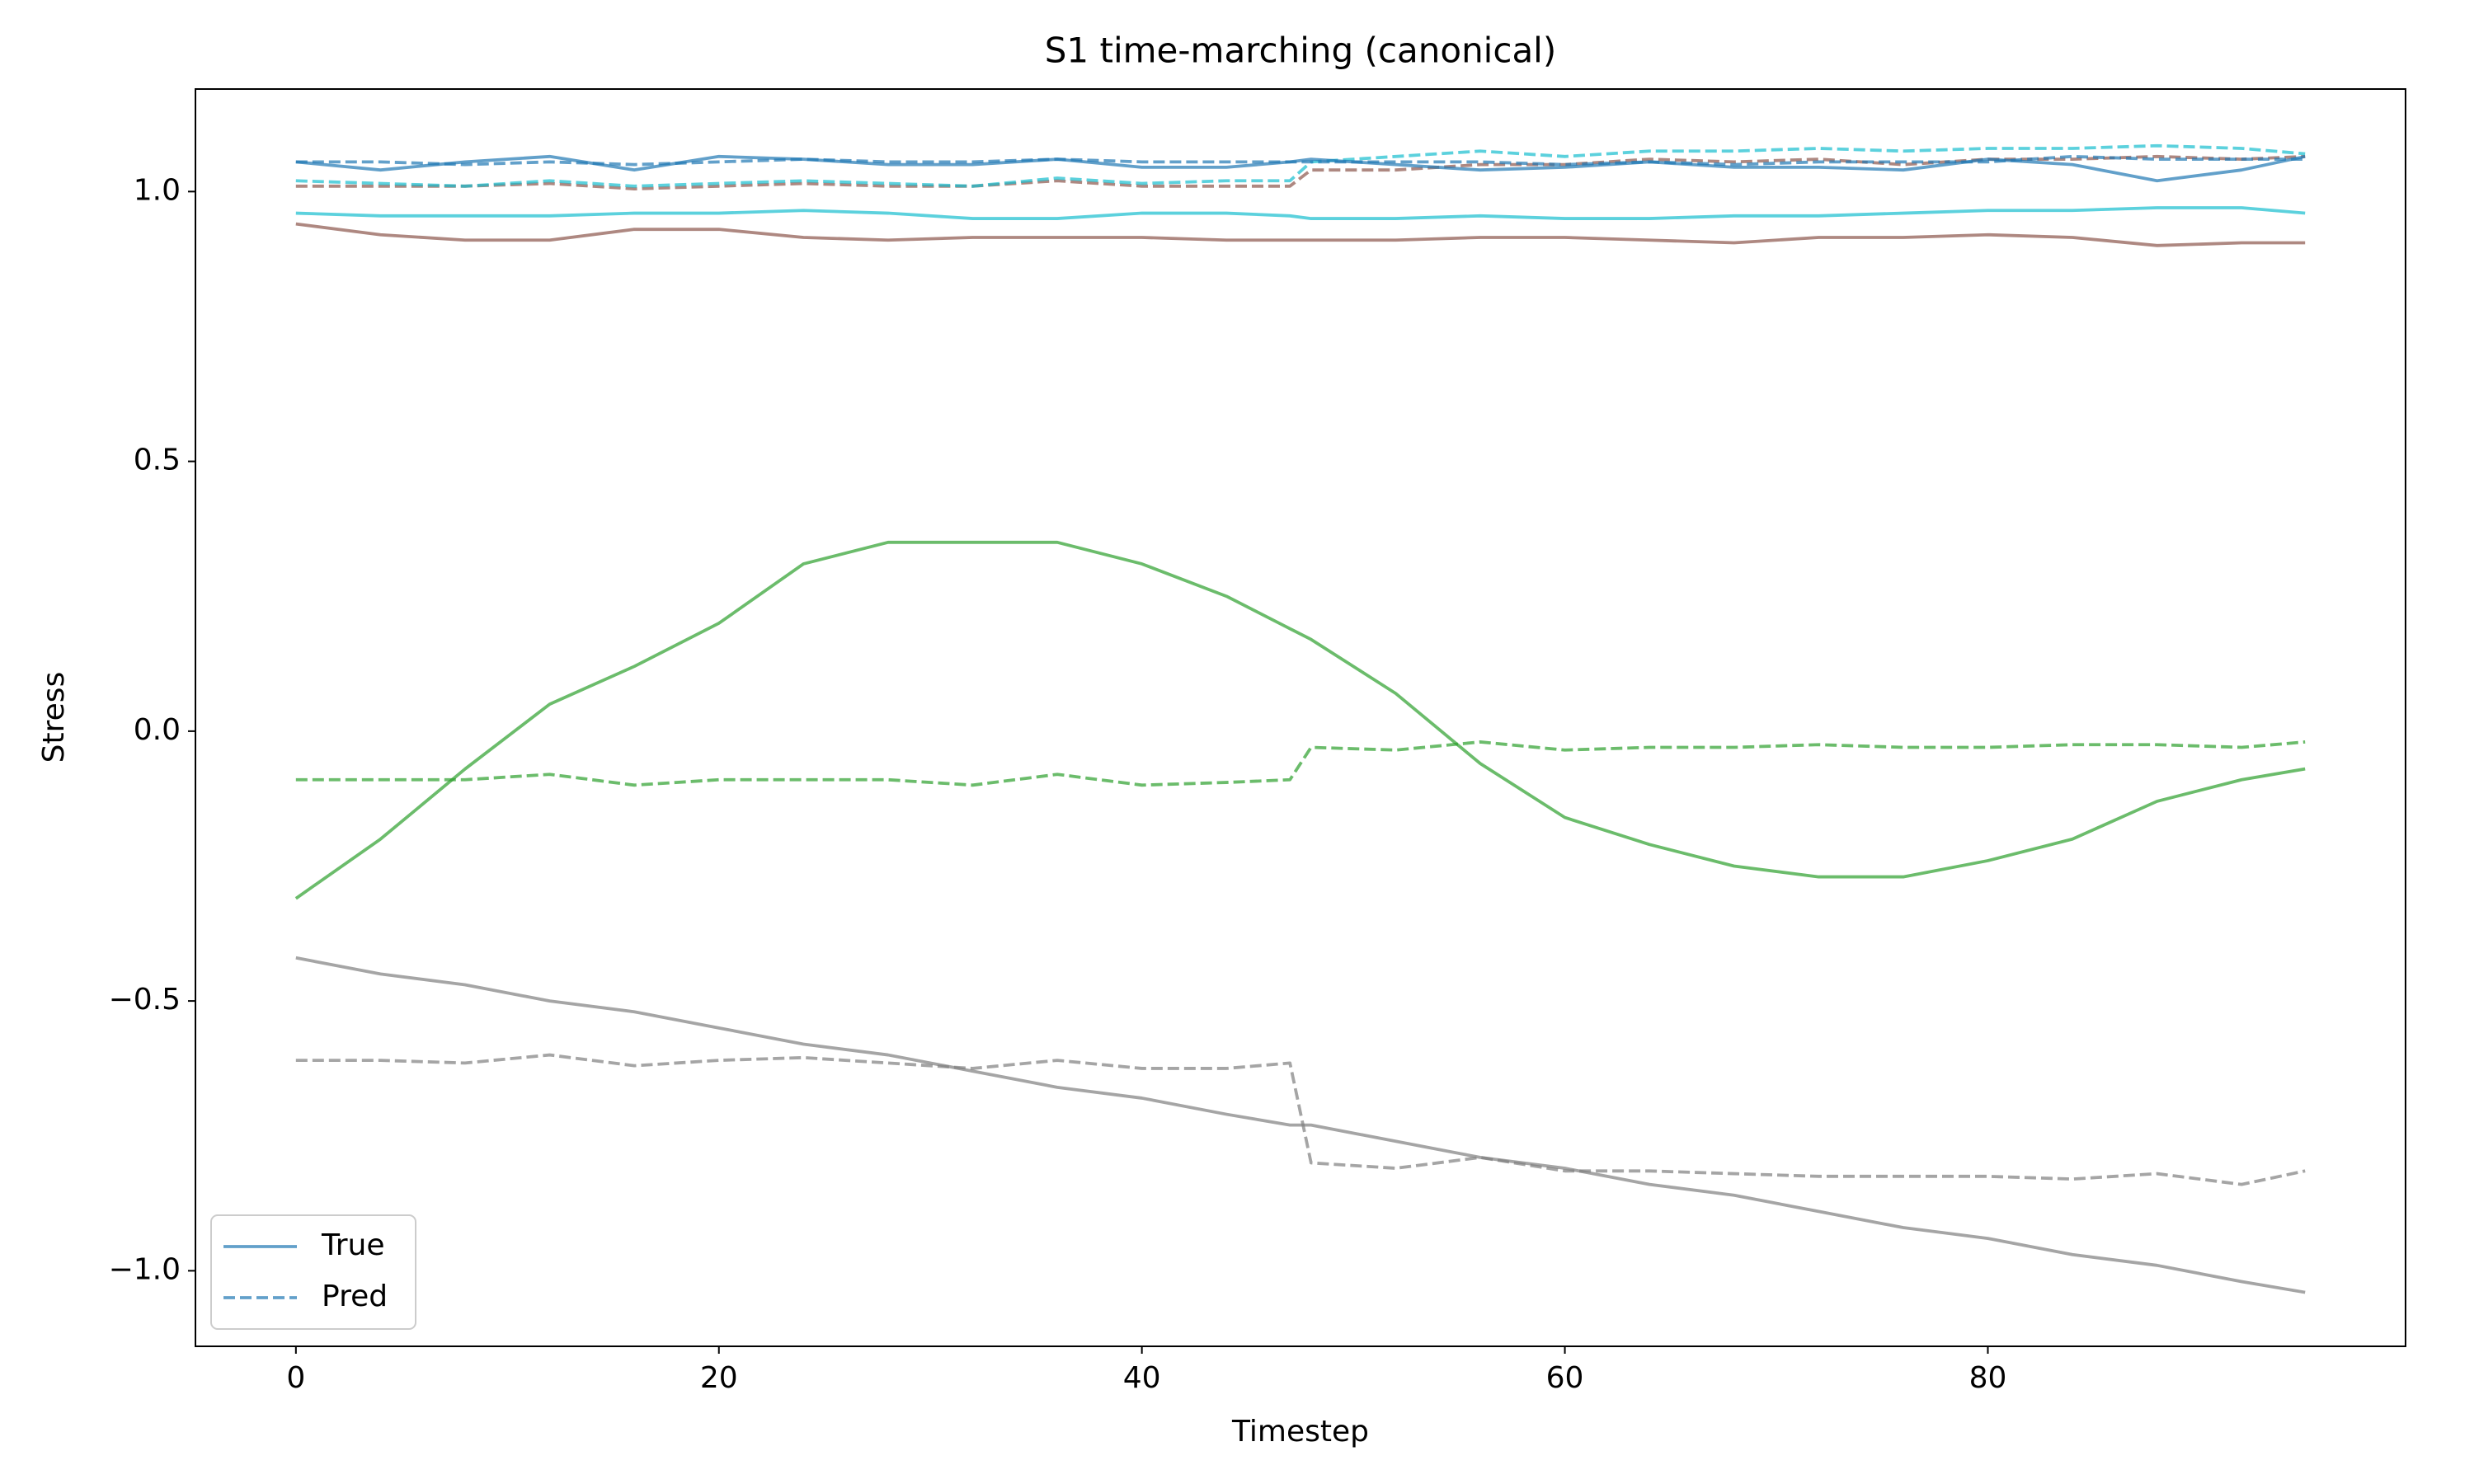  Describe the element at coordinates (1300, 51) in the screenshot. I see `chart-title: S1 time-marching (canonical)` at that location.